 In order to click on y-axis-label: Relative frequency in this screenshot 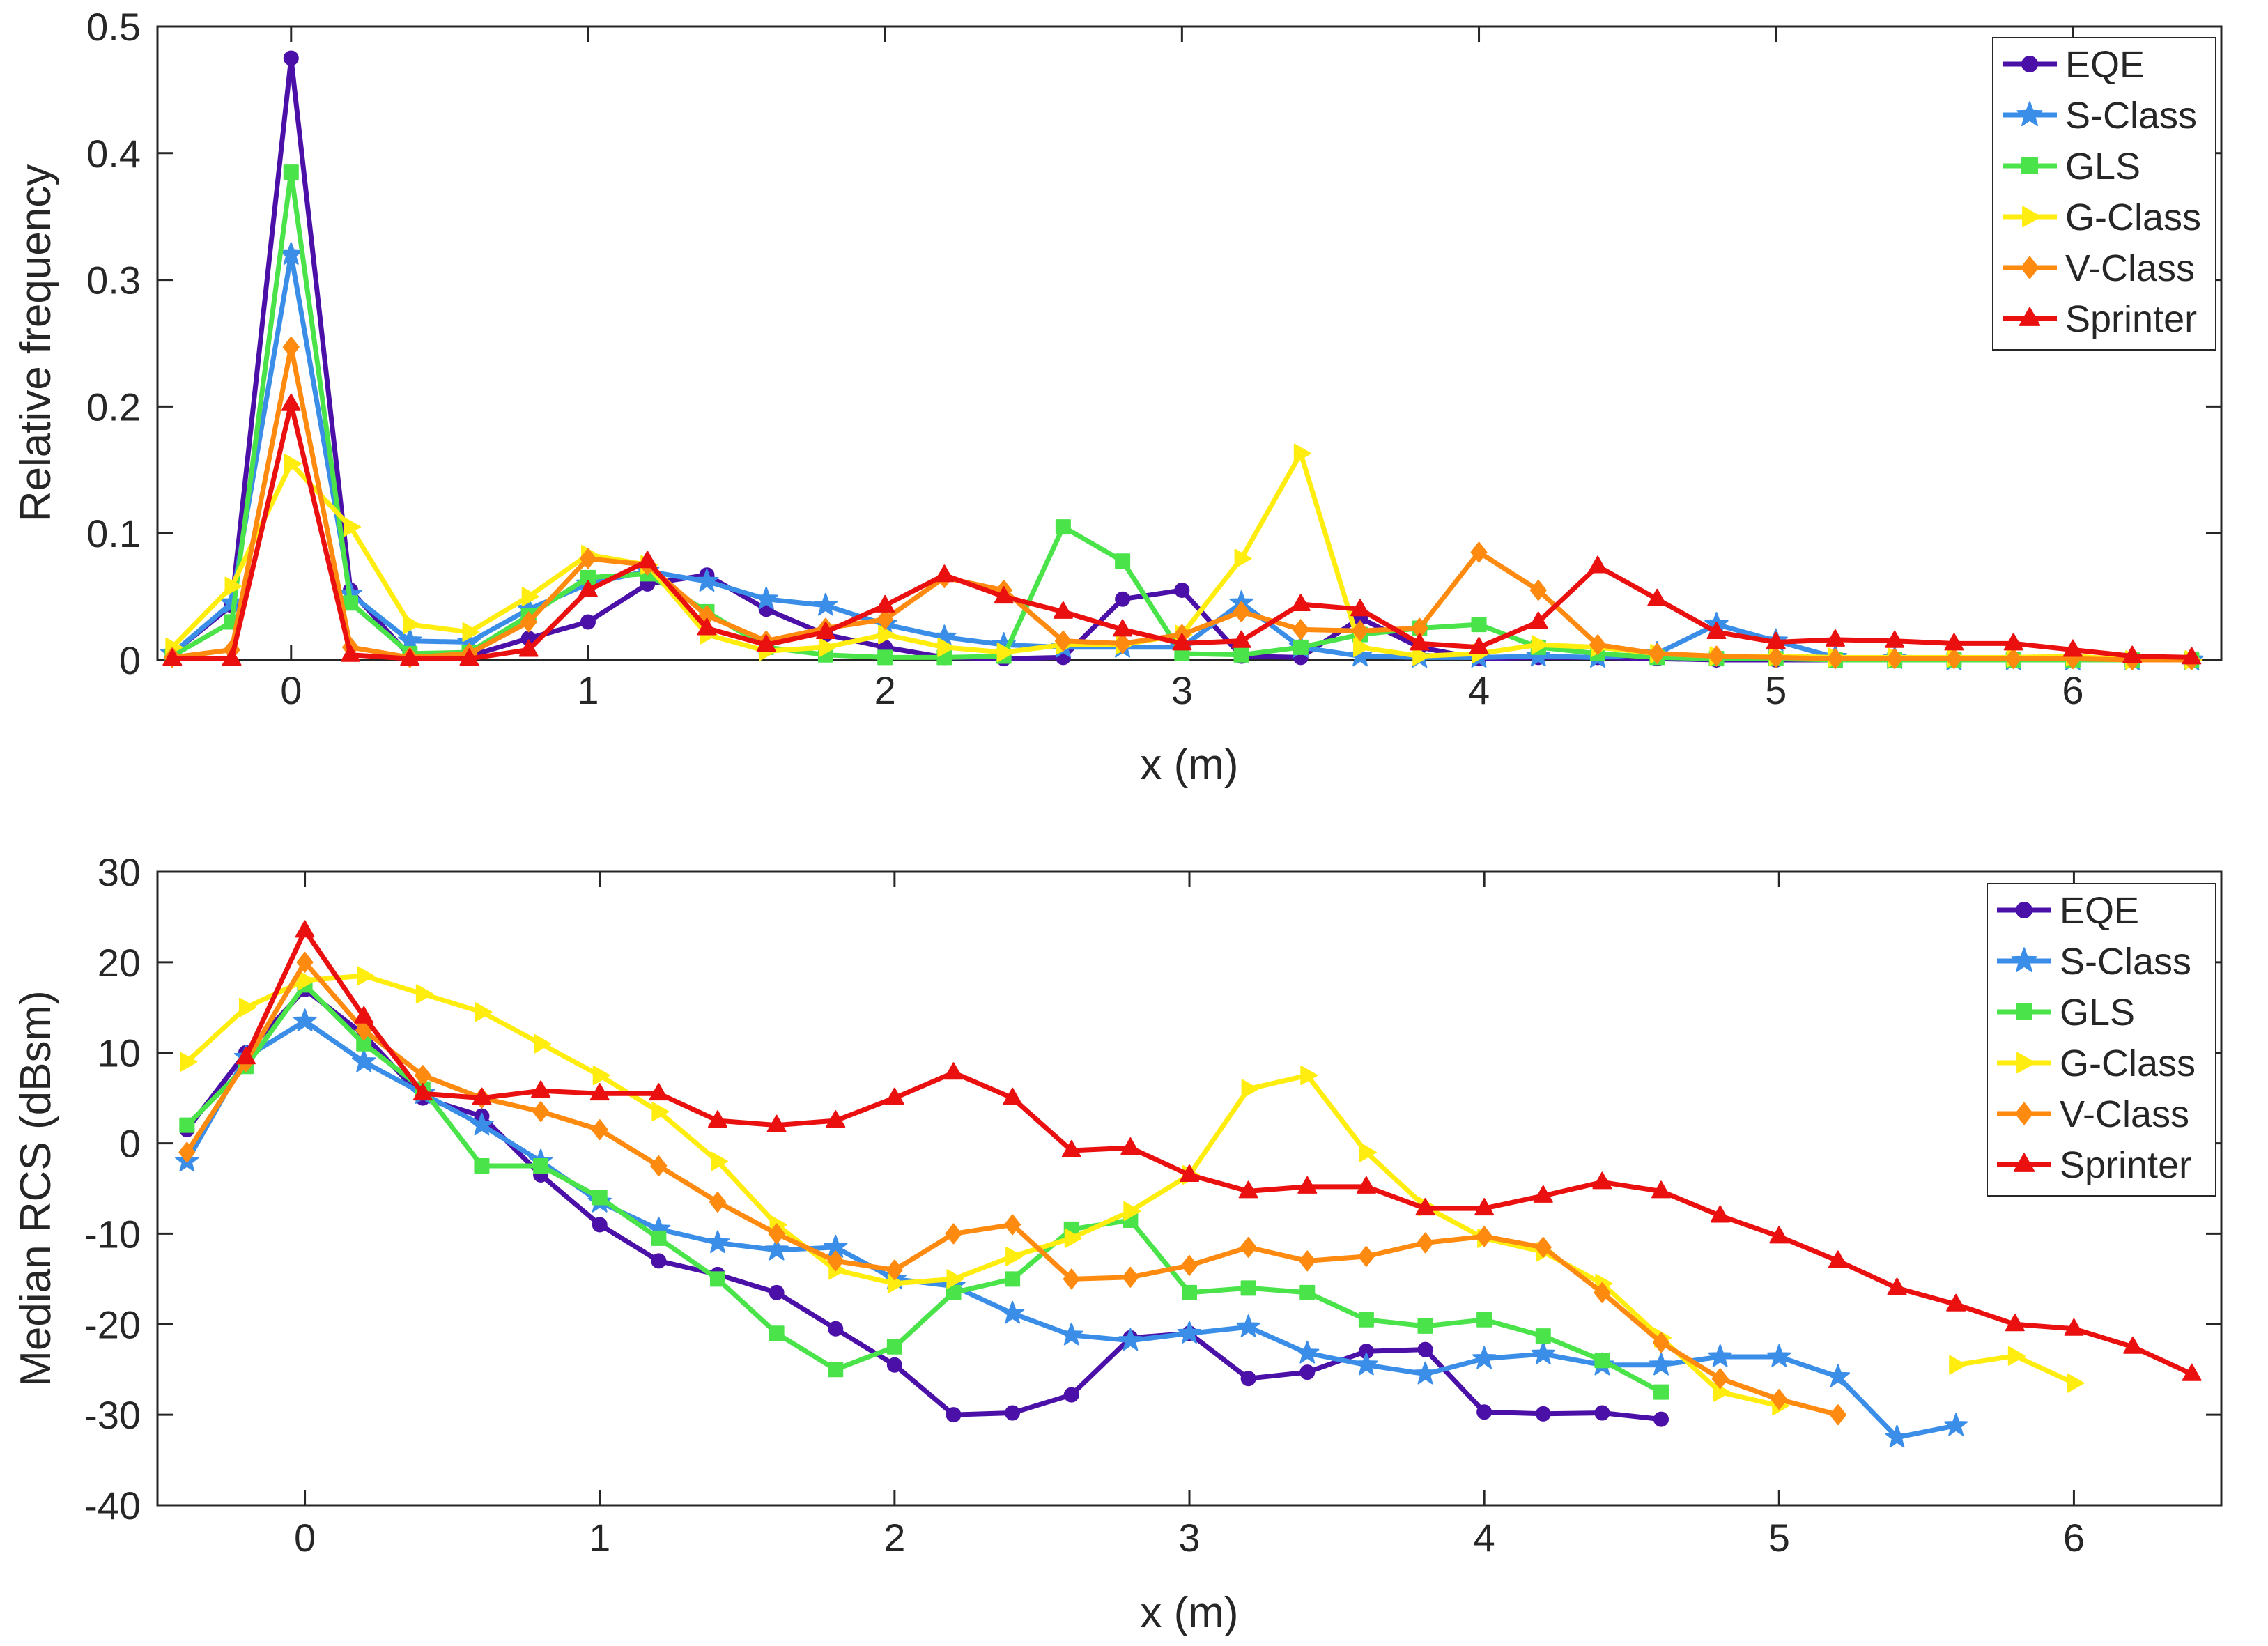, I will do `click(36, 343)`.